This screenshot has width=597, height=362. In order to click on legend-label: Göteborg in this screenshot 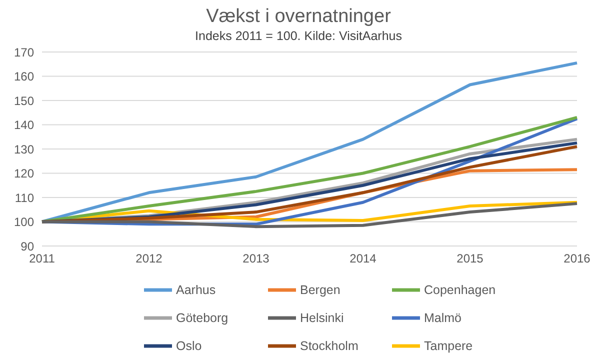, I will do `click(203, 319)`.